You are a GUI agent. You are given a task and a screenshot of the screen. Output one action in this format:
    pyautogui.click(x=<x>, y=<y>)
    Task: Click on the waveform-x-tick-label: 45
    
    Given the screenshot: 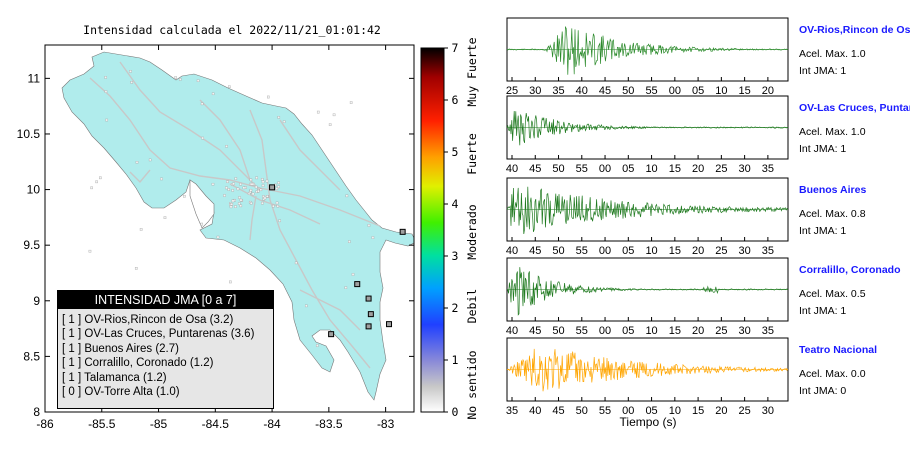 What is the action you would take?
    pyautogui.click(x=558, y=411)
    